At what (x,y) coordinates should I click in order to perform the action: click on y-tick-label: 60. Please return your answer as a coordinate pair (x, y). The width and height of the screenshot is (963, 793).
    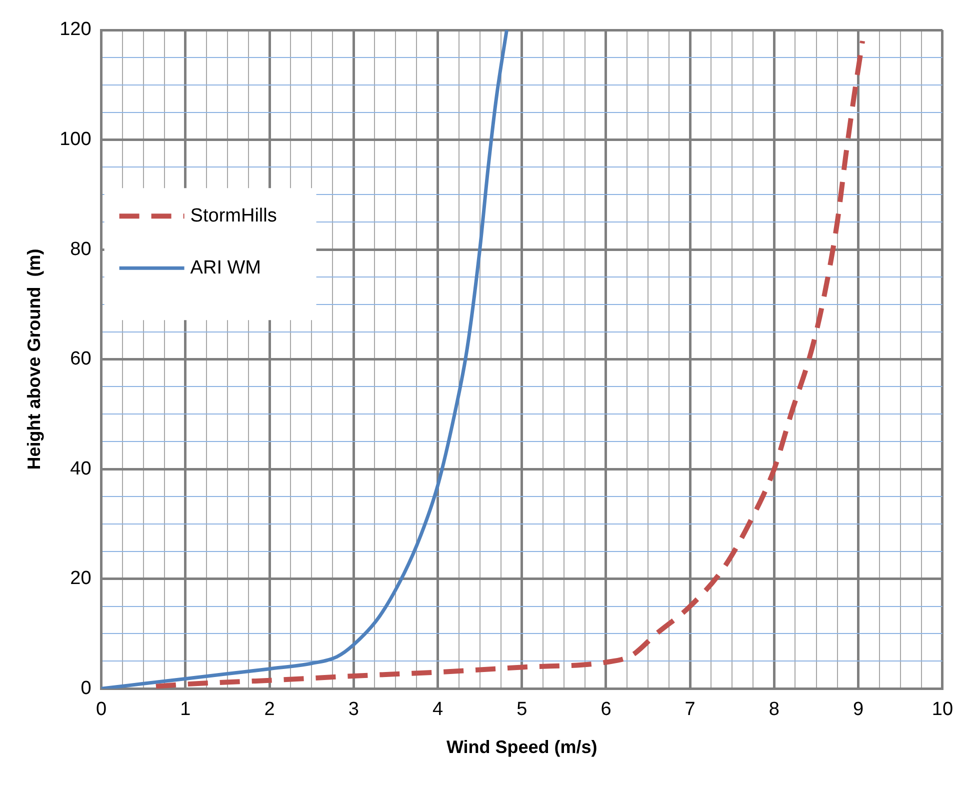
    Looking at the image, I should click on (81, 359).